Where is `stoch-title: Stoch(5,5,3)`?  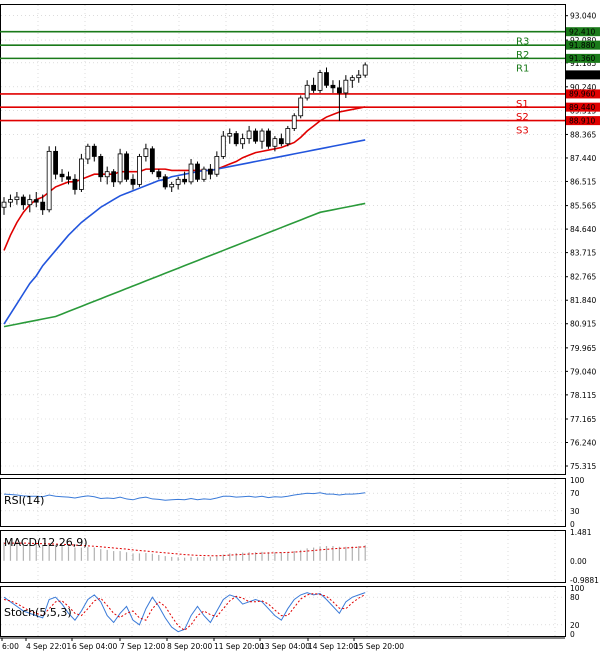 stoch-title: Stoch(5,5,3) is located at coordinates (38, 612).